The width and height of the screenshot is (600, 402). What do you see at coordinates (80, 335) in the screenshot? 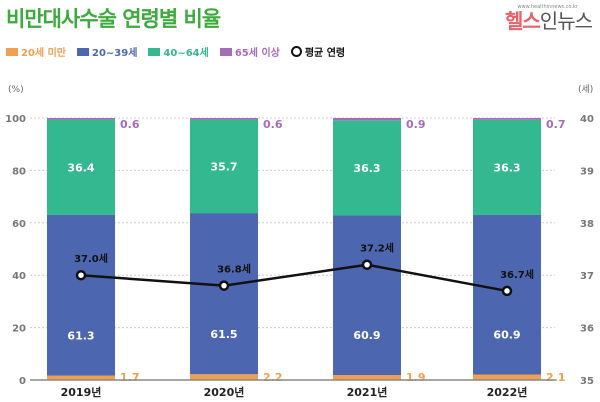
I see `data-label-1: 61.3` at bounding box center [80, 335].